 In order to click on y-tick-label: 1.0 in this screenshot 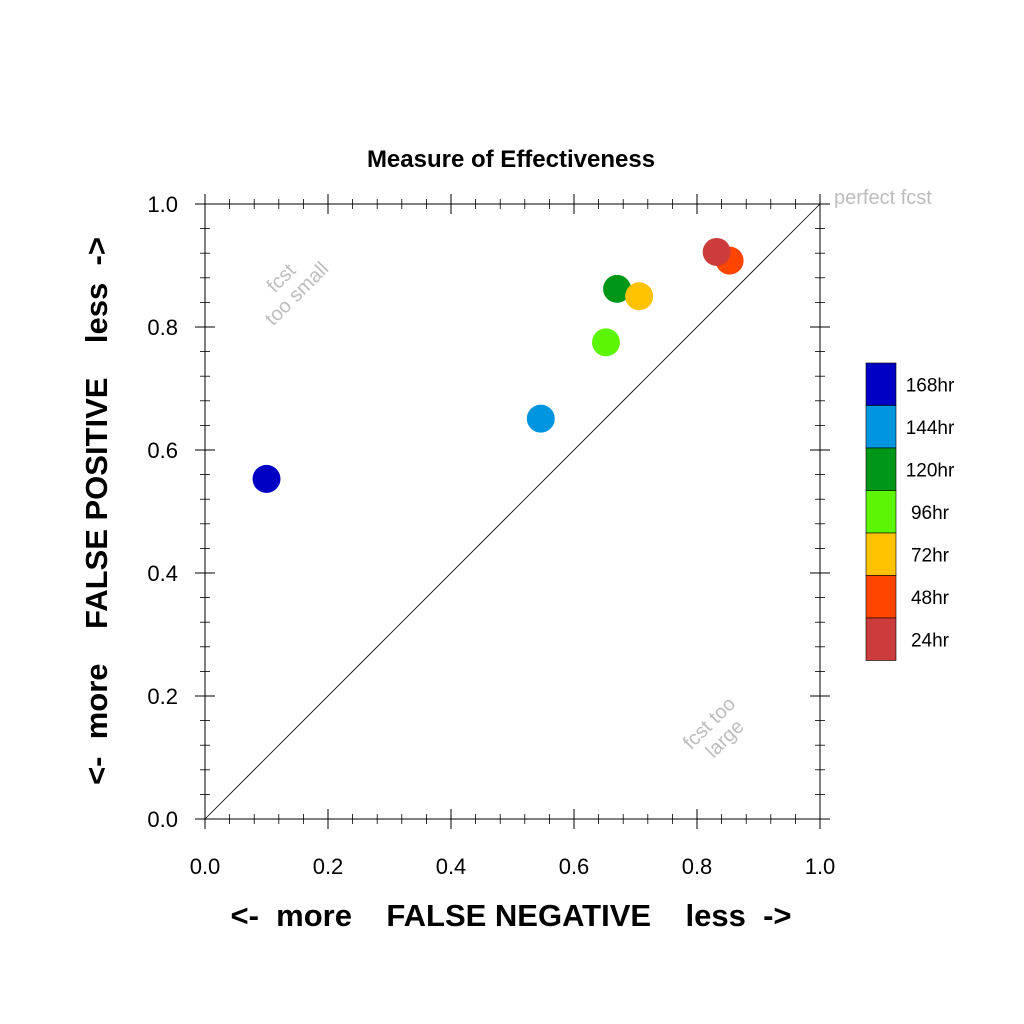, I will do `click(162, 204)`.